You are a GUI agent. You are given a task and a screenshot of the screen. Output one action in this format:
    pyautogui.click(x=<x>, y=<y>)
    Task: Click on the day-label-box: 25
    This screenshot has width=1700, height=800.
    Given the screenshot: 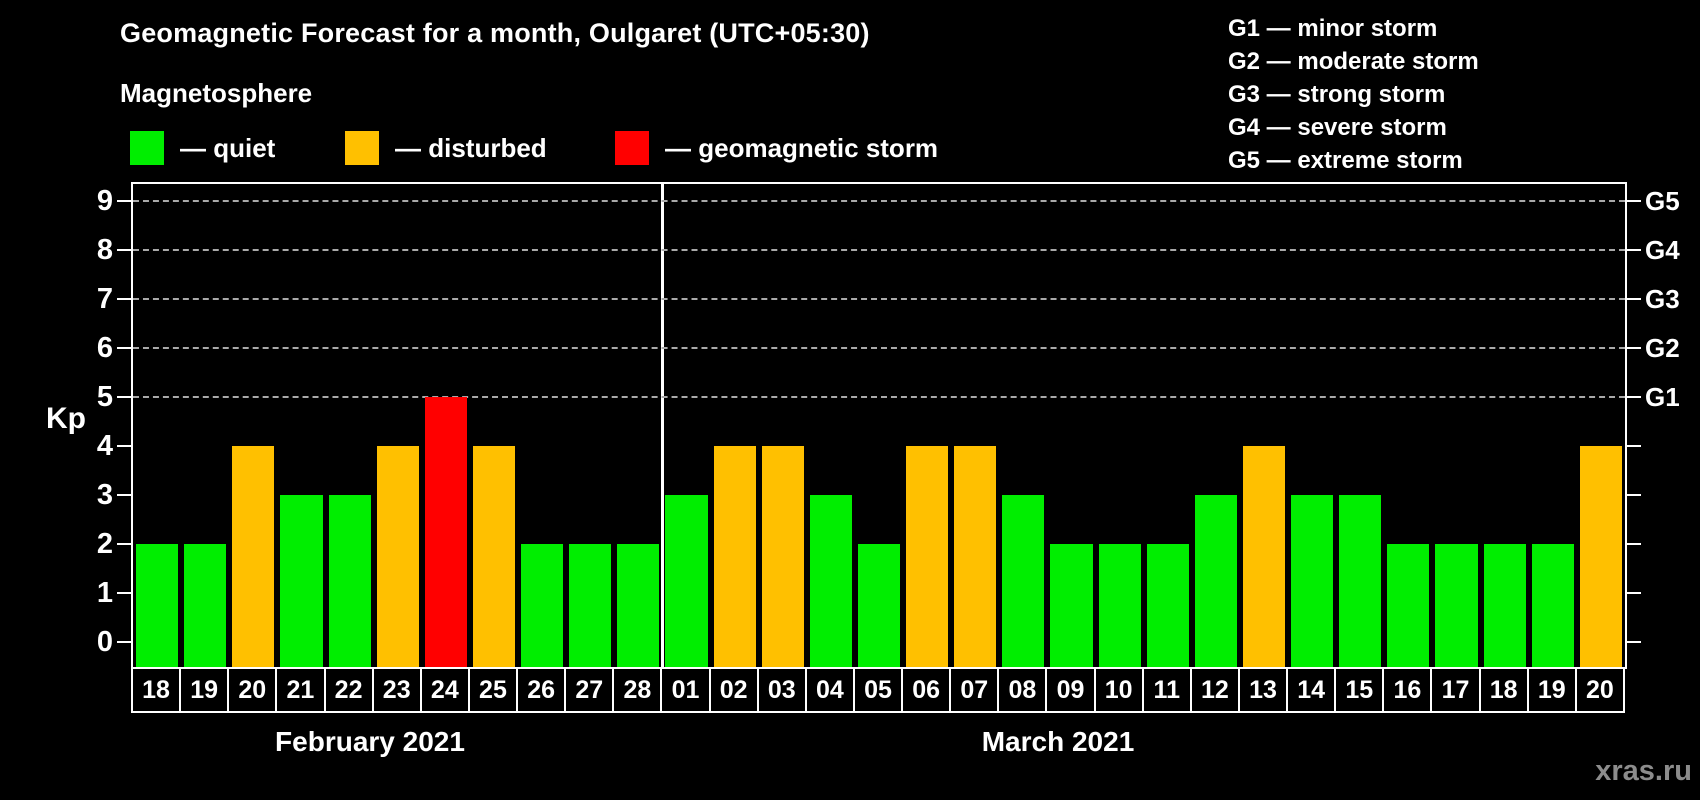 What is the action you would take?
    pyautogui.click(x=493, y=690)
    